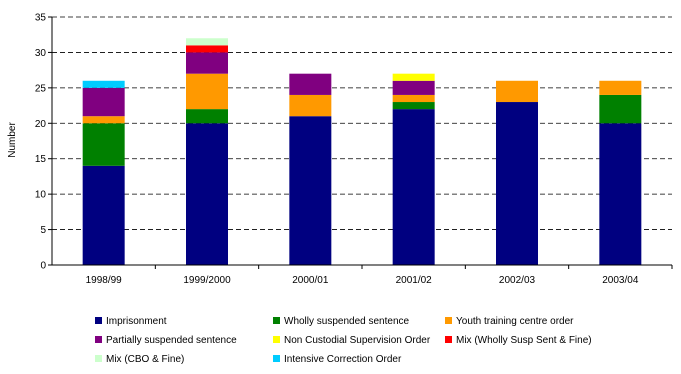 This screenshot has height=374, width=681. I want to click on legend-item: Wholly suspended sentence, so click(341, 322).